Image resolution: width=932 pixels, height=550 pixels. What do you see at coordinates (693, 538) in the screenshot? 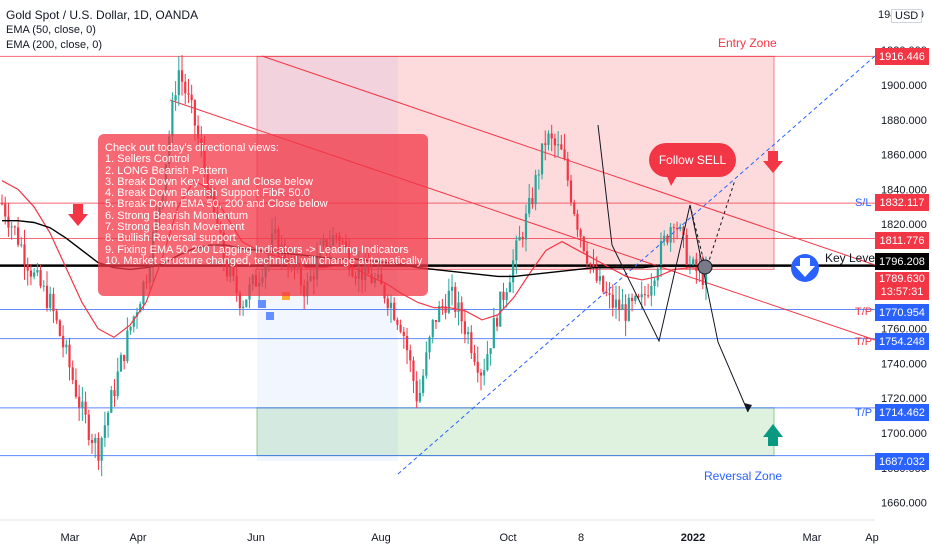
I see `x-tick-label: 2022` at bounding box center [693, 538].